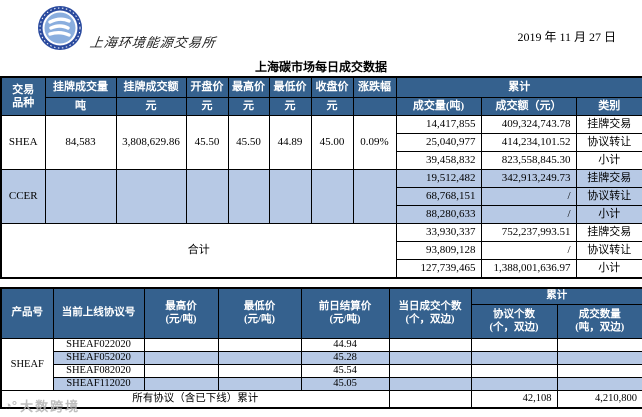 The image size is (642, 417). What do you see at coordinates (98, 371) in the screenshot?
I see `t2-protocol-3: SHEAF082020` at bounding box center [98, 371].